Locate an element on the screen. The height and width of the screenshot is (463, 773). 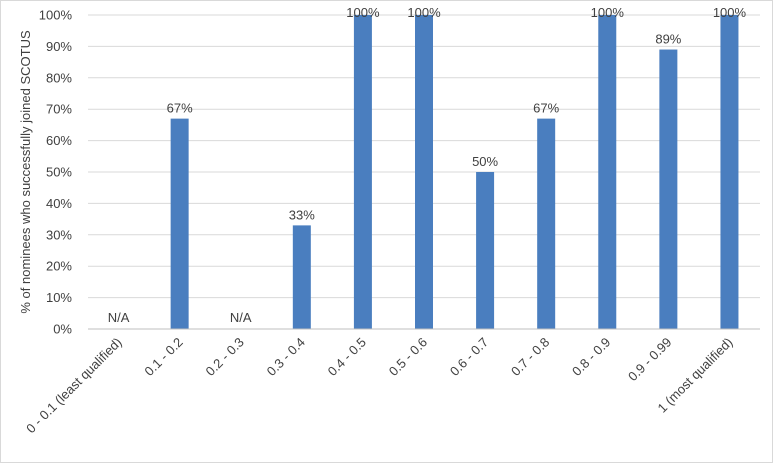
y-tick-label: 40% is located at coordinates (59, 203).